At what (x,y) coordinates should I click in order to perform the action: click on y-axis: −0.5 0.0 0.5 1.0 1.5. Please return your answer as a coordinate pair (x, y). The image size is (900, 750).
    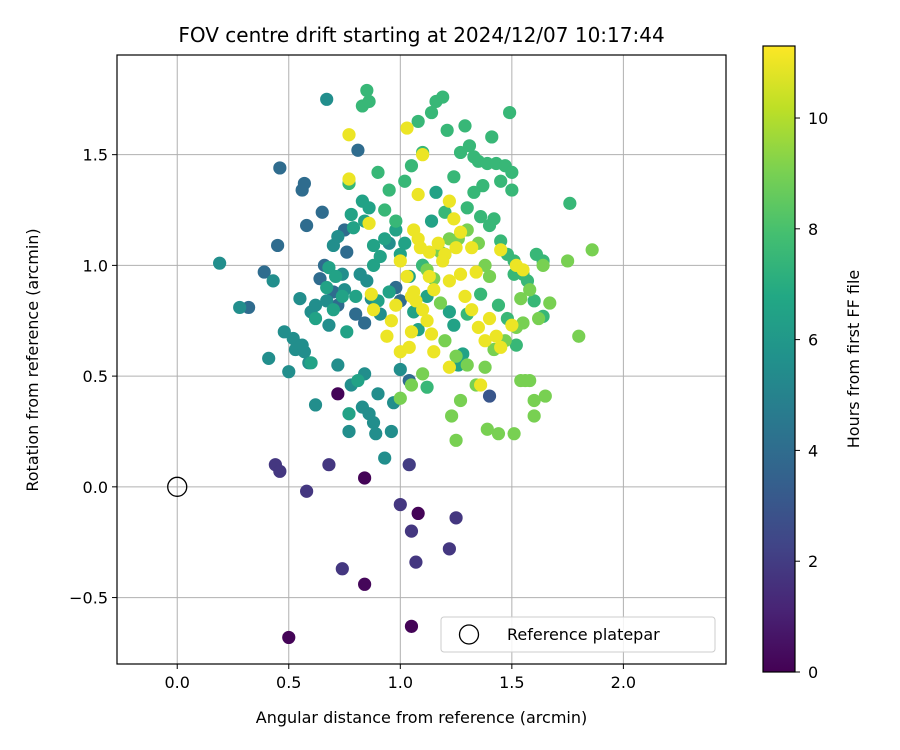
    Looking at the image, I should click on (93, 377).